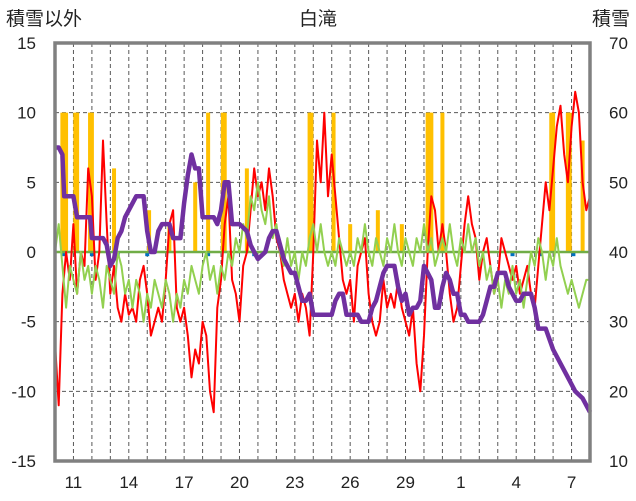 This screenshot has height=501, width=636. I want to click on right-tick-label: 60, so click(618, 113).